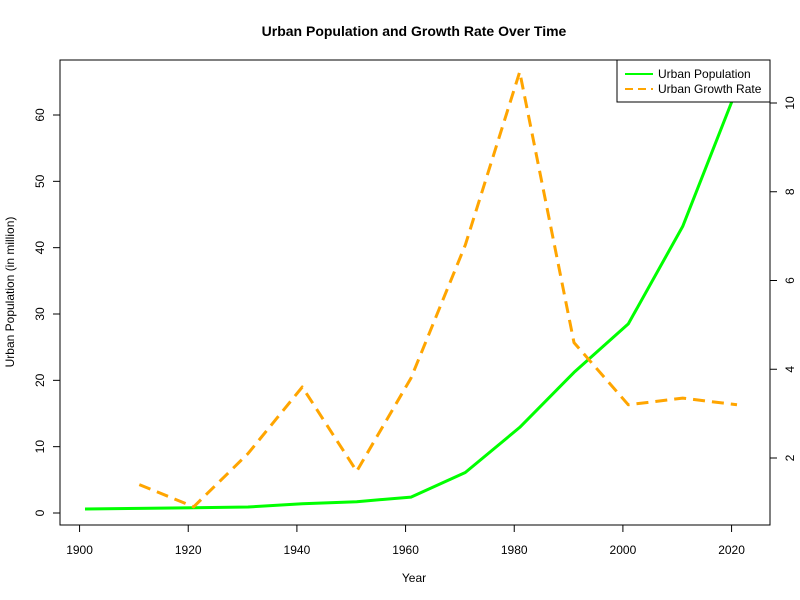  I want to click on x-axis-label: Year, so click(414, 578).